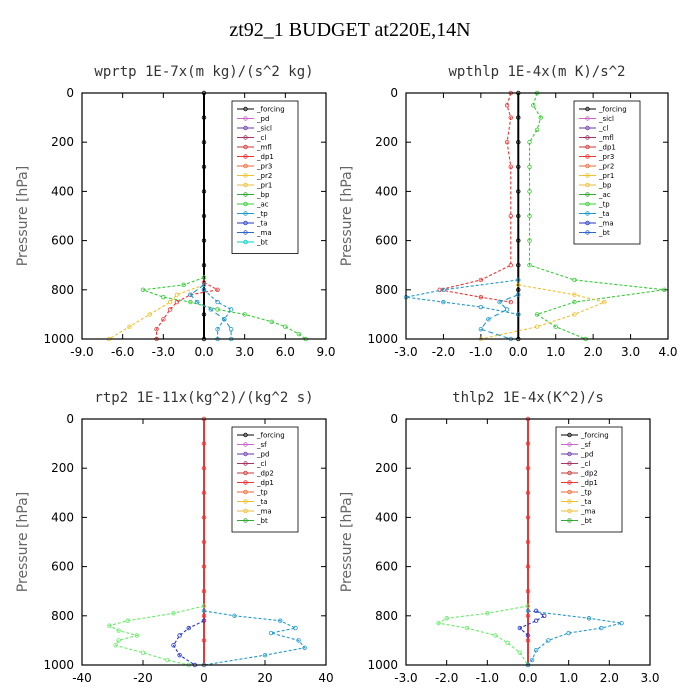 This screenshot has height=700, width=700. I want to click on legend-label: _bp, so click(263, 195).